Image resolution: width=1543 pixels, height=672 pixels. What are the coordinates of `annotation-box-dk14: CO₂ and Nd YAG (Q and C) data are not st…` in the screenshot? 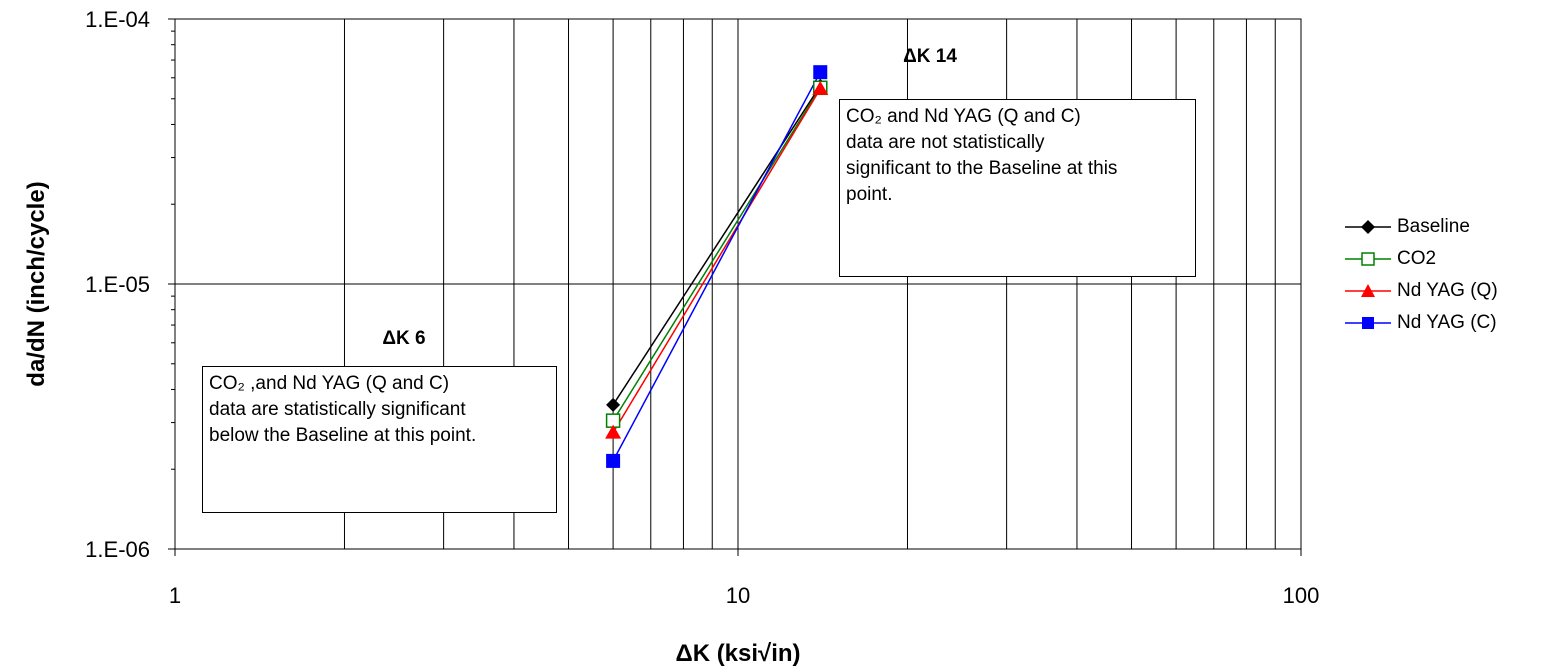 It's located at (1017, 188).